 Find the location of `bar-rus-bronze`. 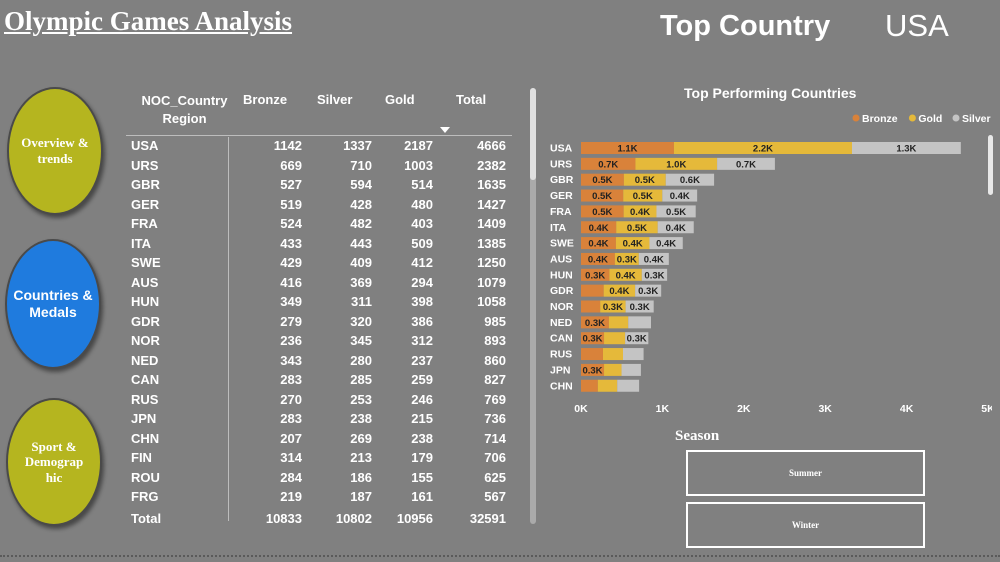

bar-rus-bronze is located at coordinates (592, 354).